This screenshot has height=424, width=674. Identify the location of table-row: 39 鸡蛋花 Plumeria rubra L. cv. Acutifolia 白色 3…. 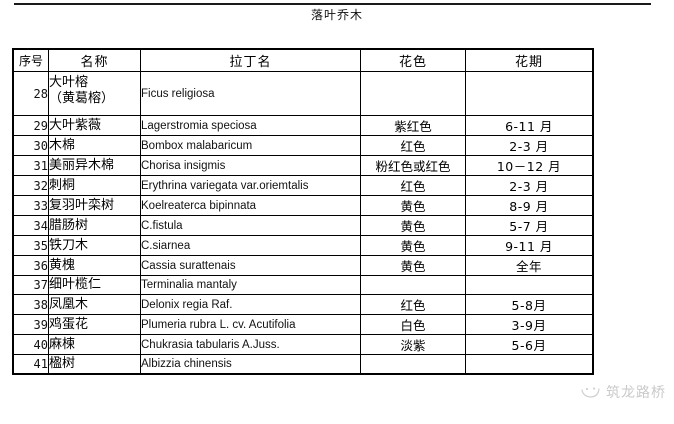
(303, 324).